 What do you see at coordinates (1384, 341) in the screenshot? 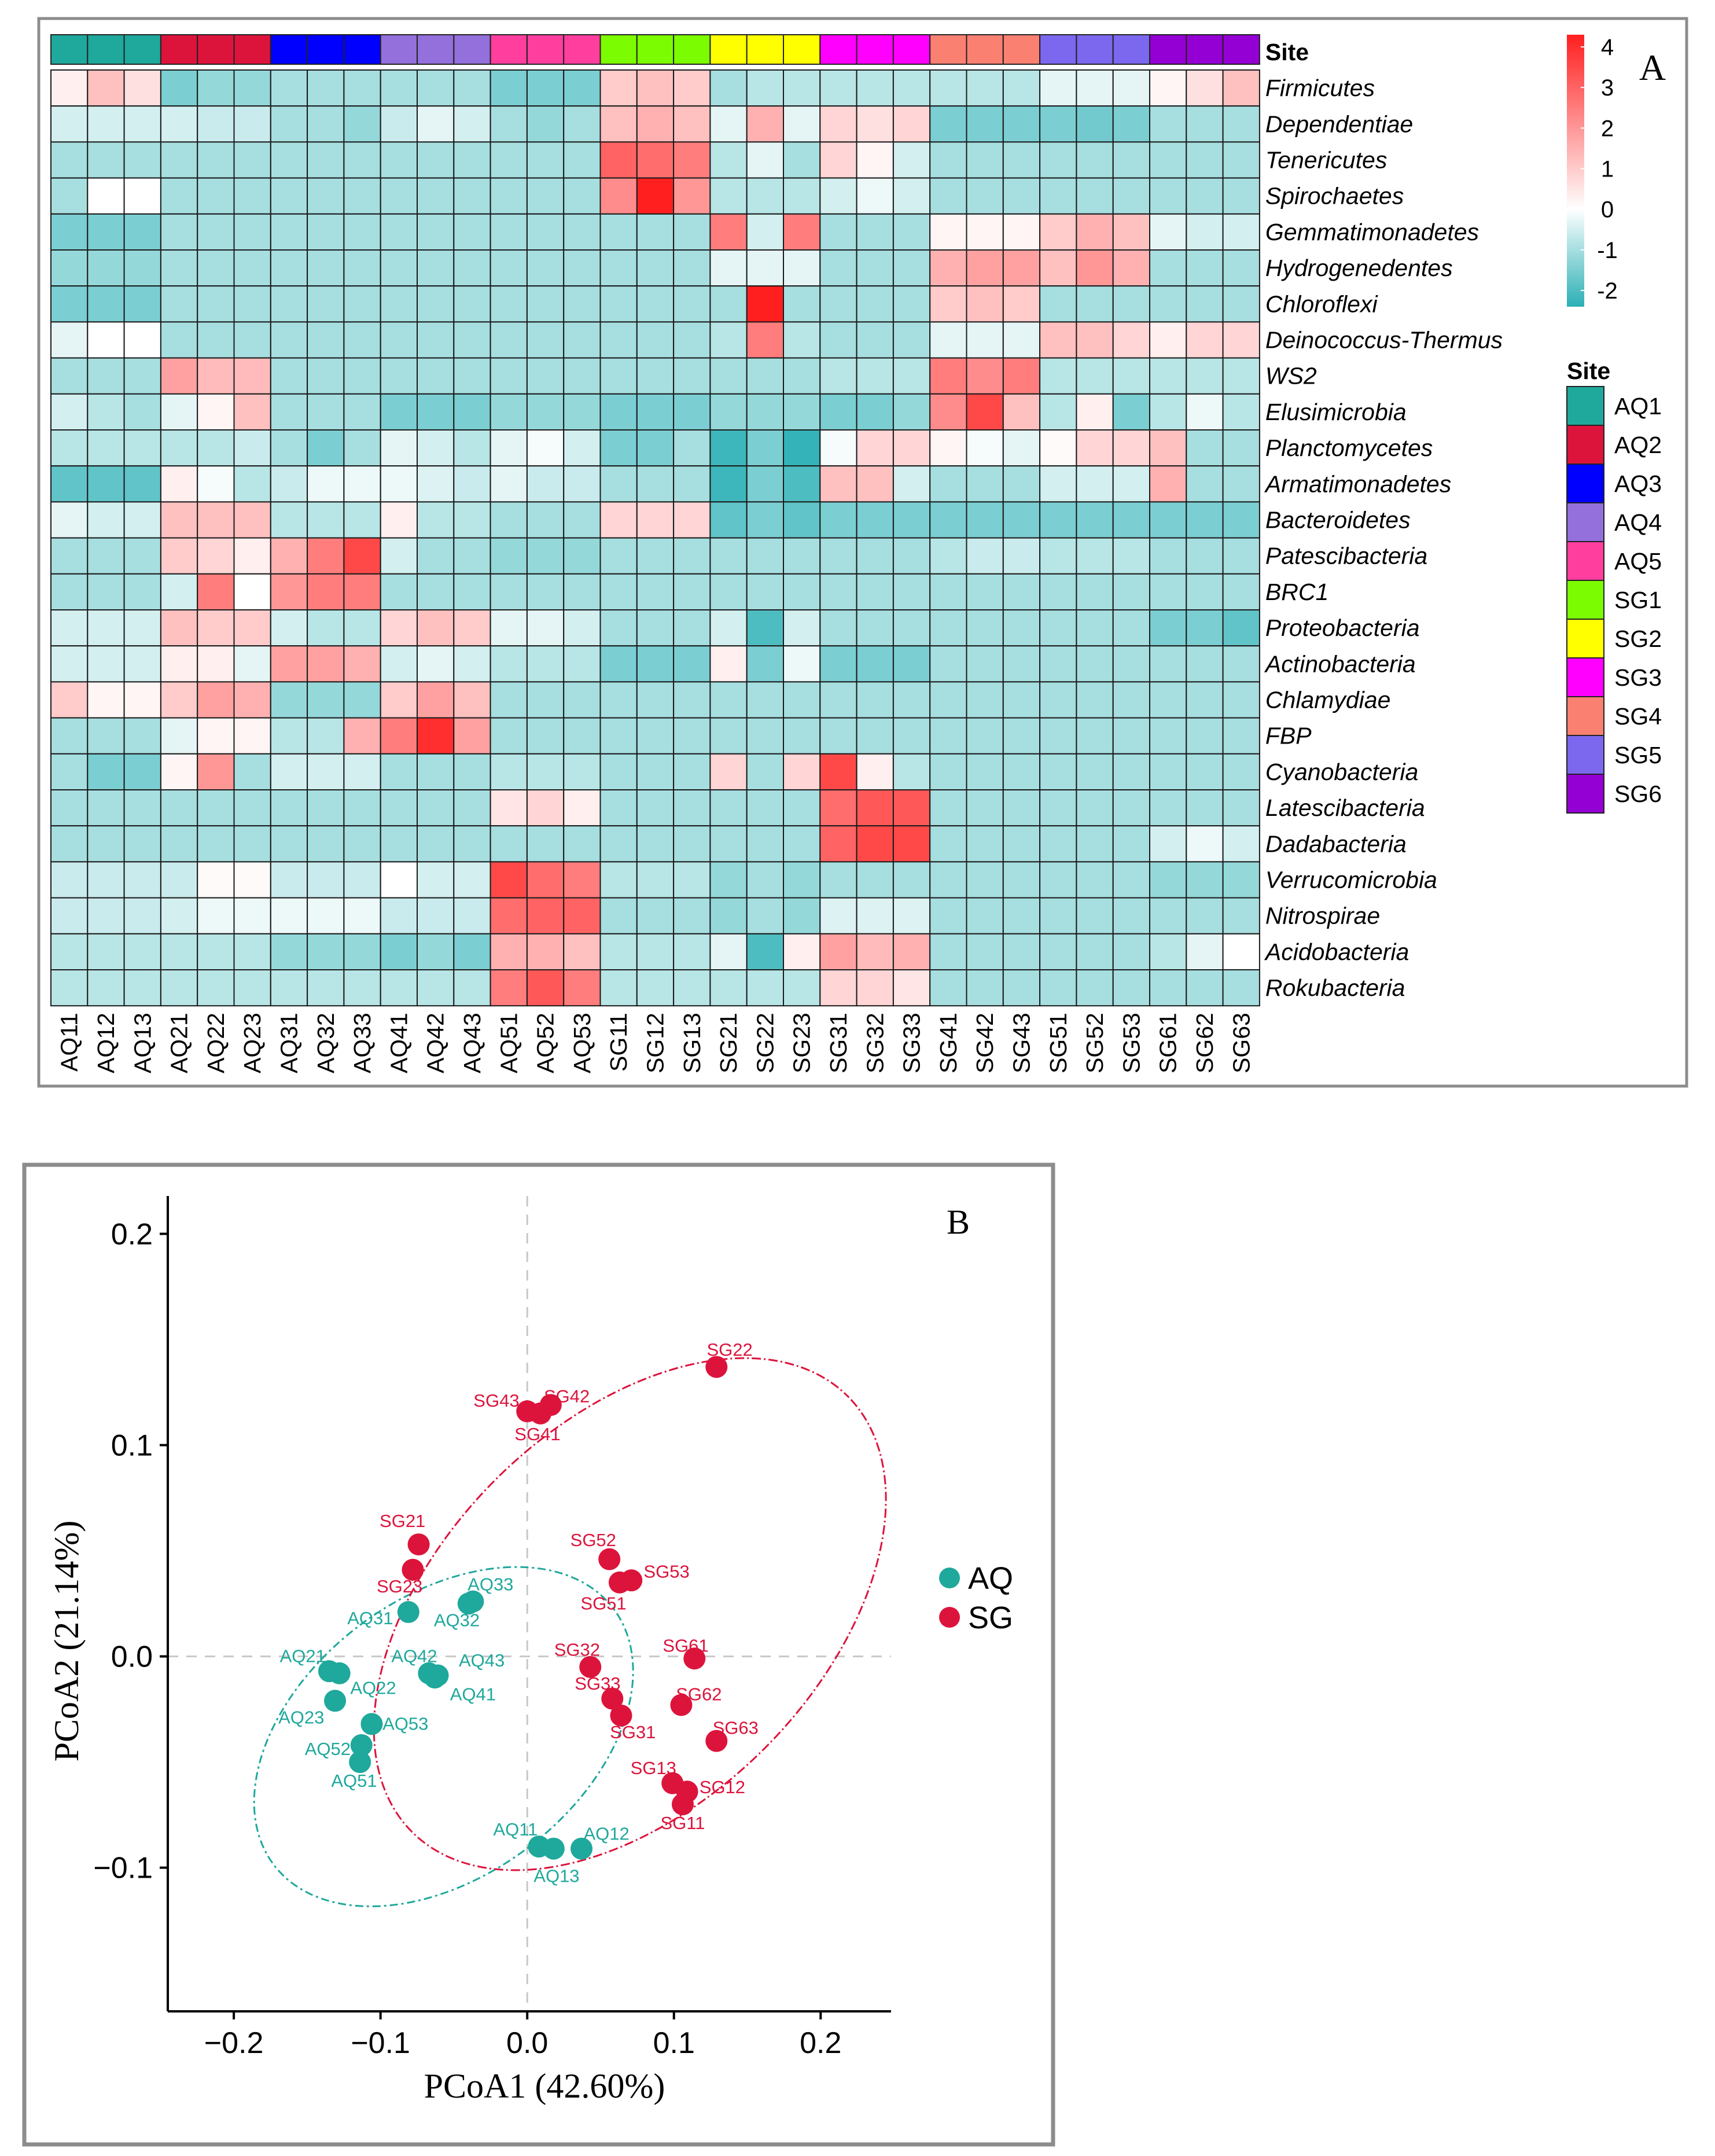
I see `row-label: Deinococcus-Thermus` at bounding box center [1384, 341].